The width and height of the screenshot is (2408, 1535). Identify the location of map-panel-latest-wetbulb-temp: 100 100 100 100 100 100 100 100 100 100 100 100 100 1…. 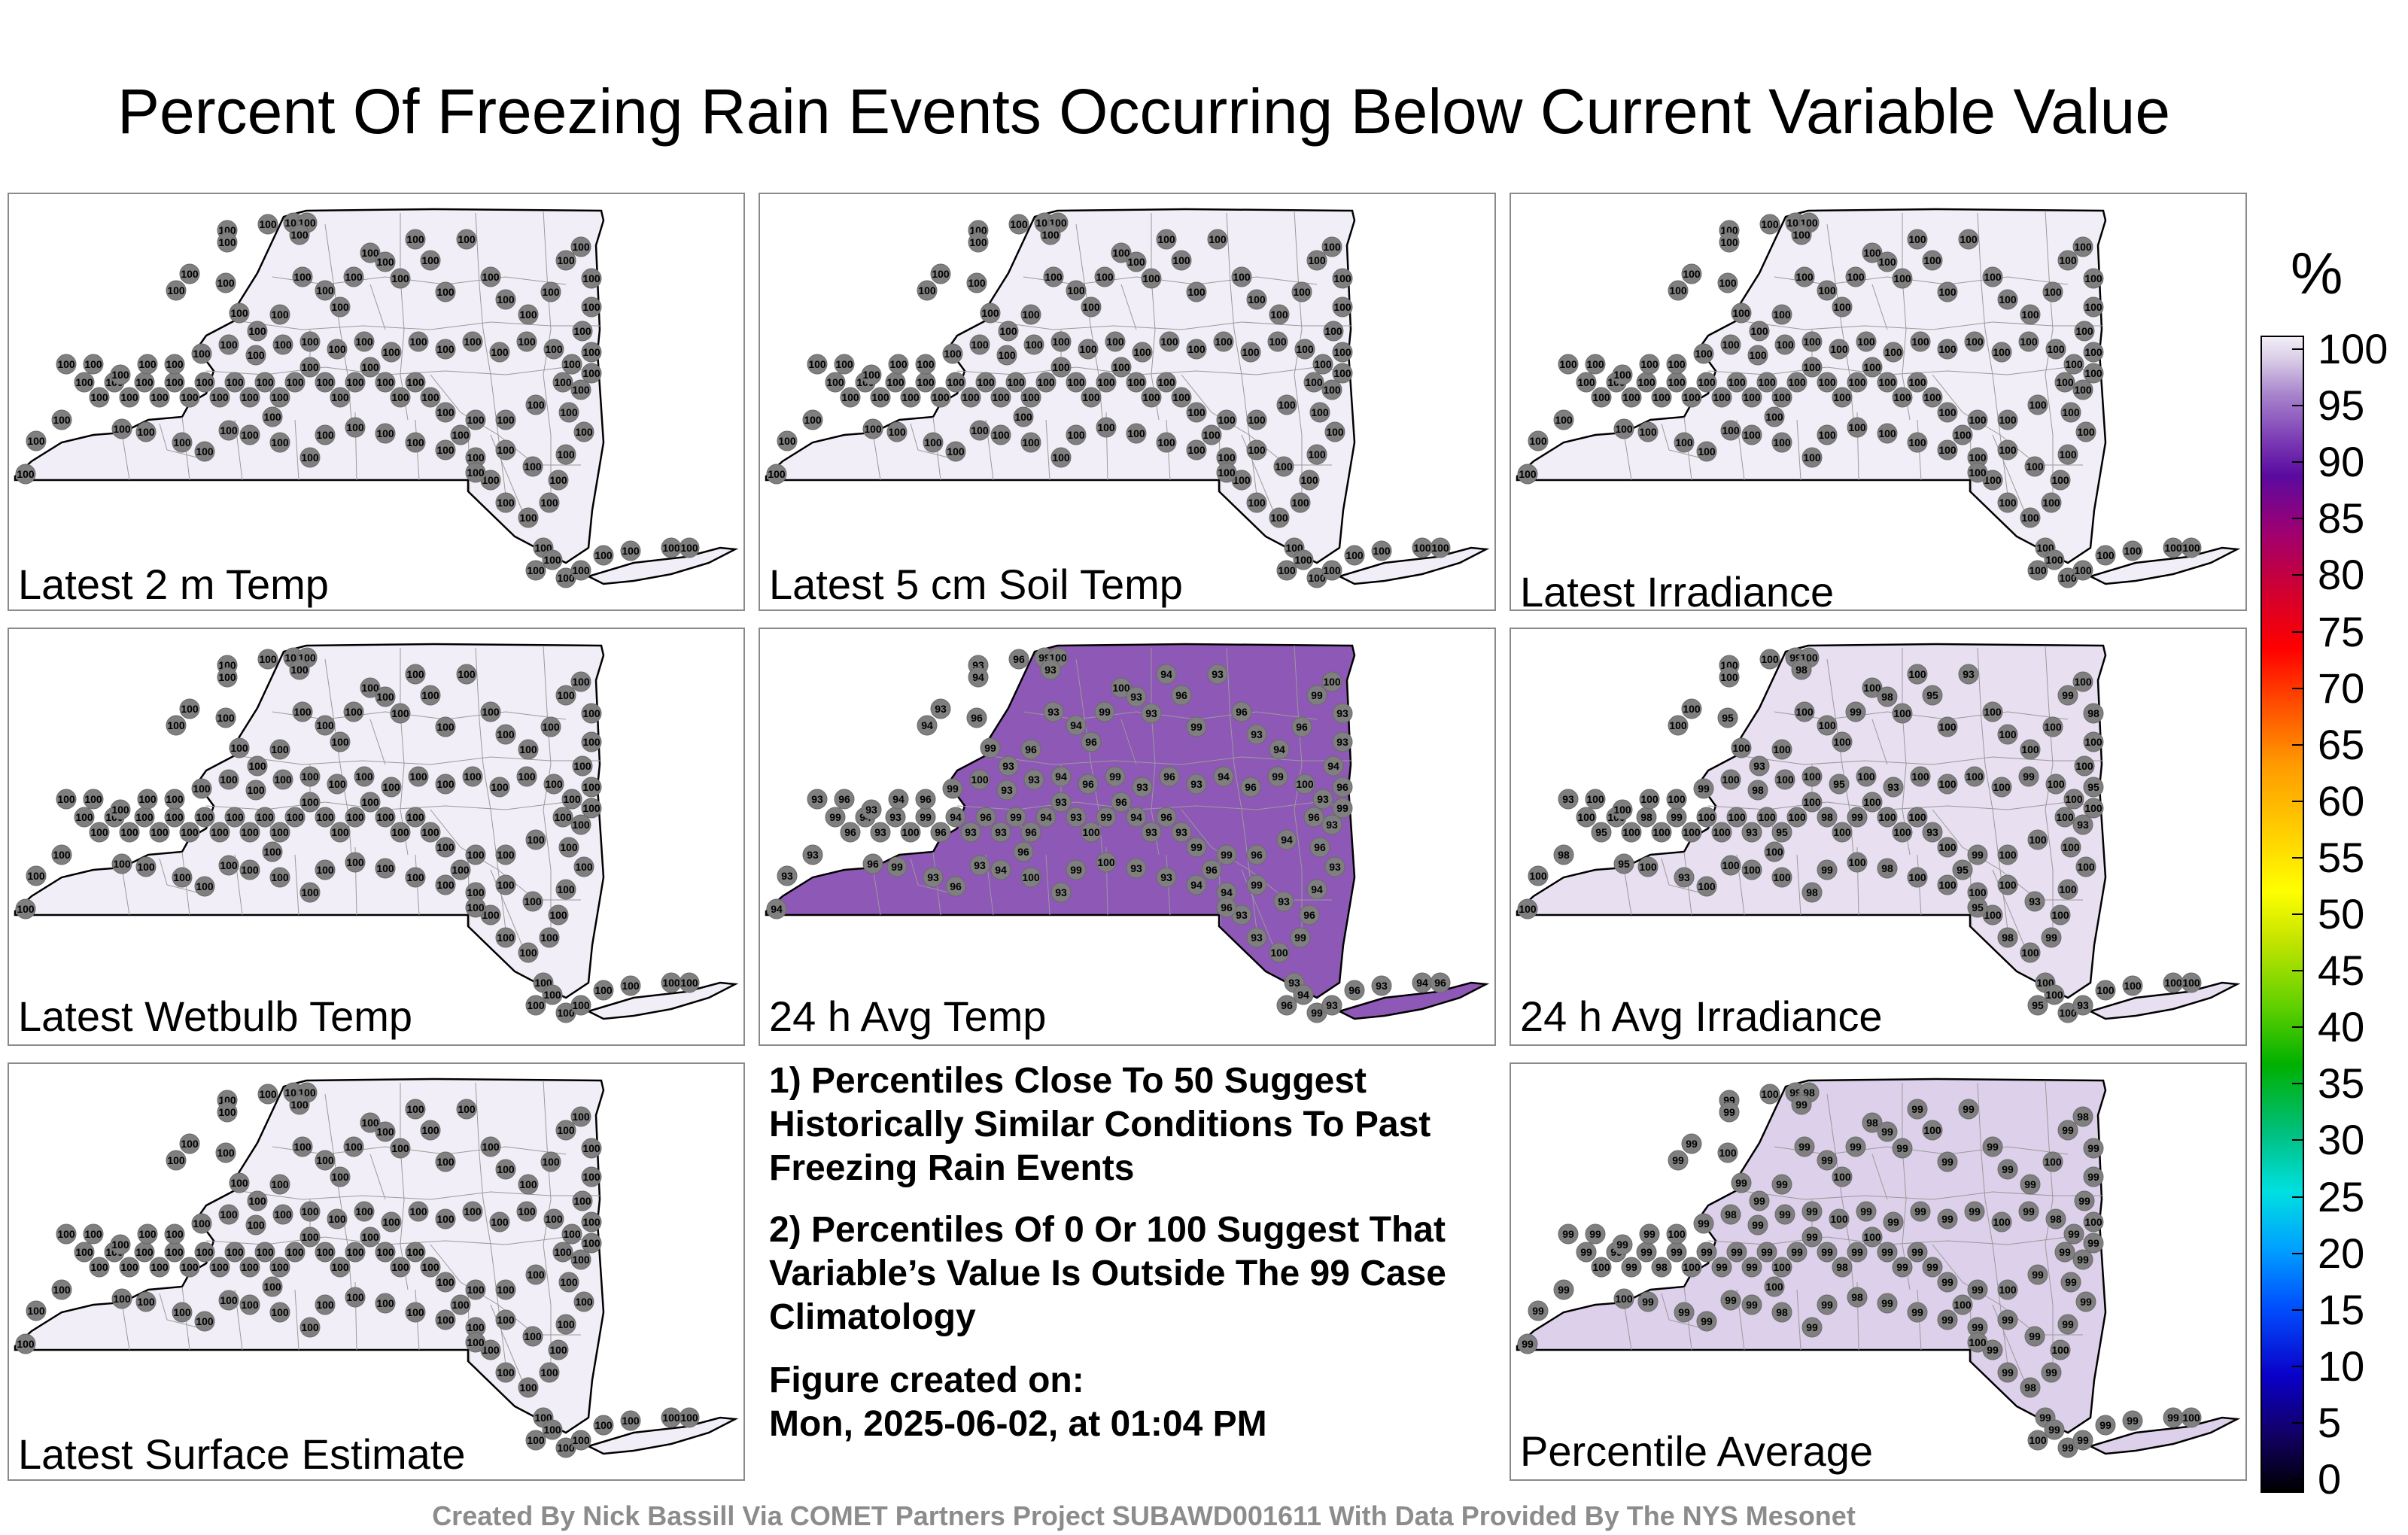
(376, 837).